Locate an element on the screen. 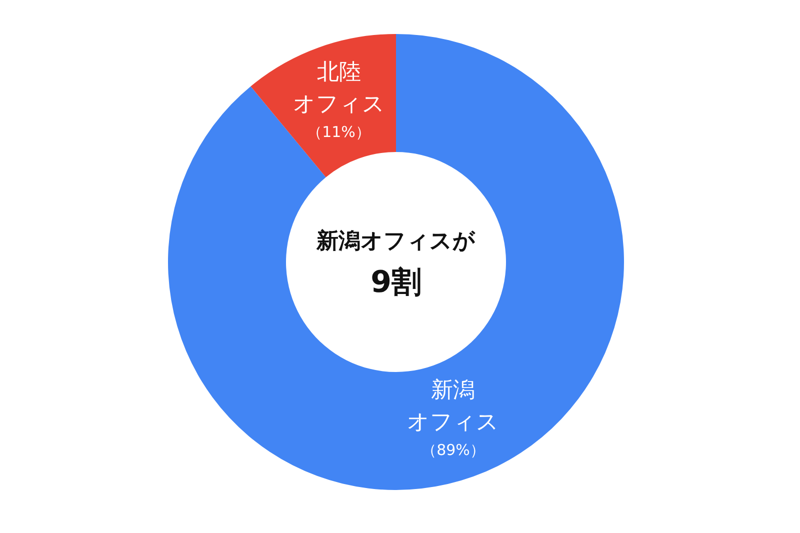 This screenshot has width=800, height=533. text: 新潟オフィスが 9割 is located at coordinates (396, 264).